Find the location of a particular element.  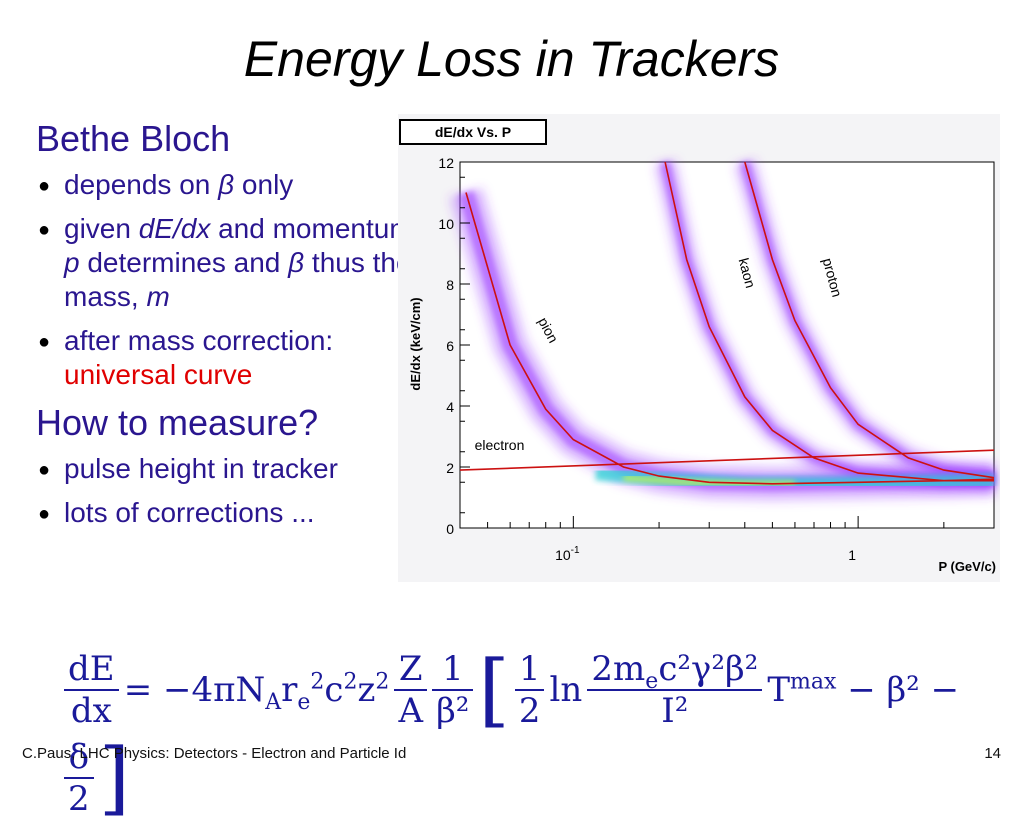

formula-frac-log-arg: 2mec²γ²β² I² is located at coordinates (675, 690).